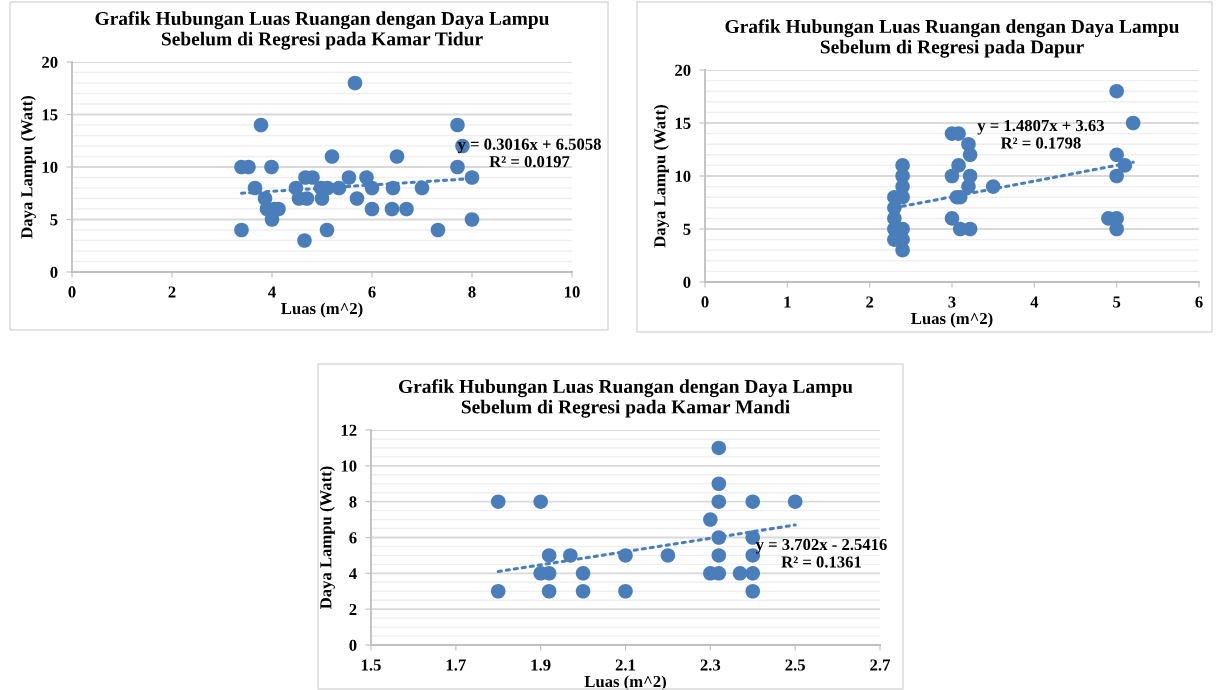 The height and width of the screenshot is (690, 1220). What do you see at coordinates (625, 665) in the screenshot?
I see `x-tick-label: 2.1` at bounding box center [625, 665].